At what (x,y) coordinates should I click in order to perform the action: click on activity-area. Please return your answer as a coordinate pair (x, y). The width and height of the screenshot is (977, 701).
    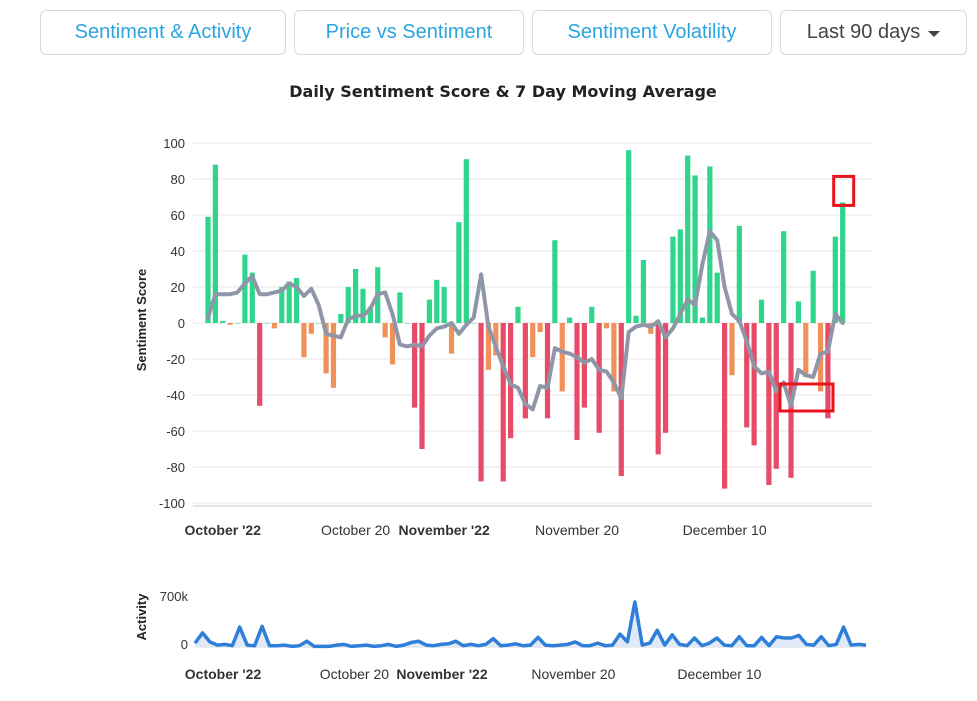
    Looking at the image, I should click on (530, 624).